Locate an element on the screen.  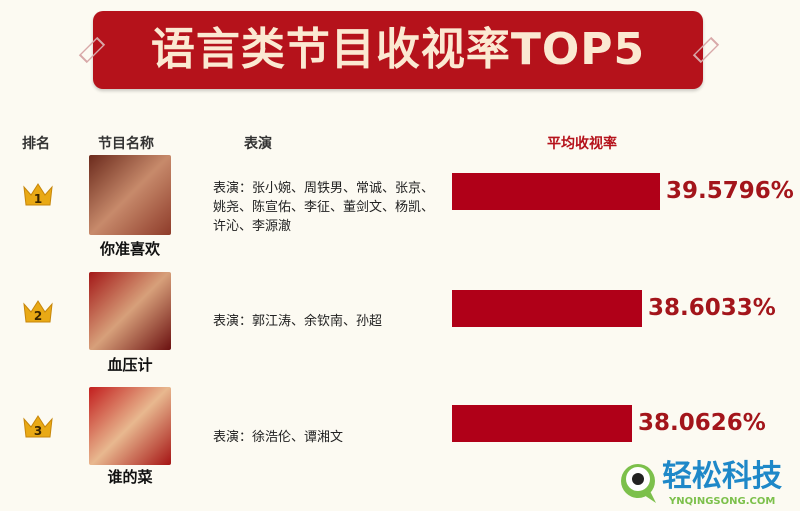
program-name: 血压计 is located at coordinates (130, 365).